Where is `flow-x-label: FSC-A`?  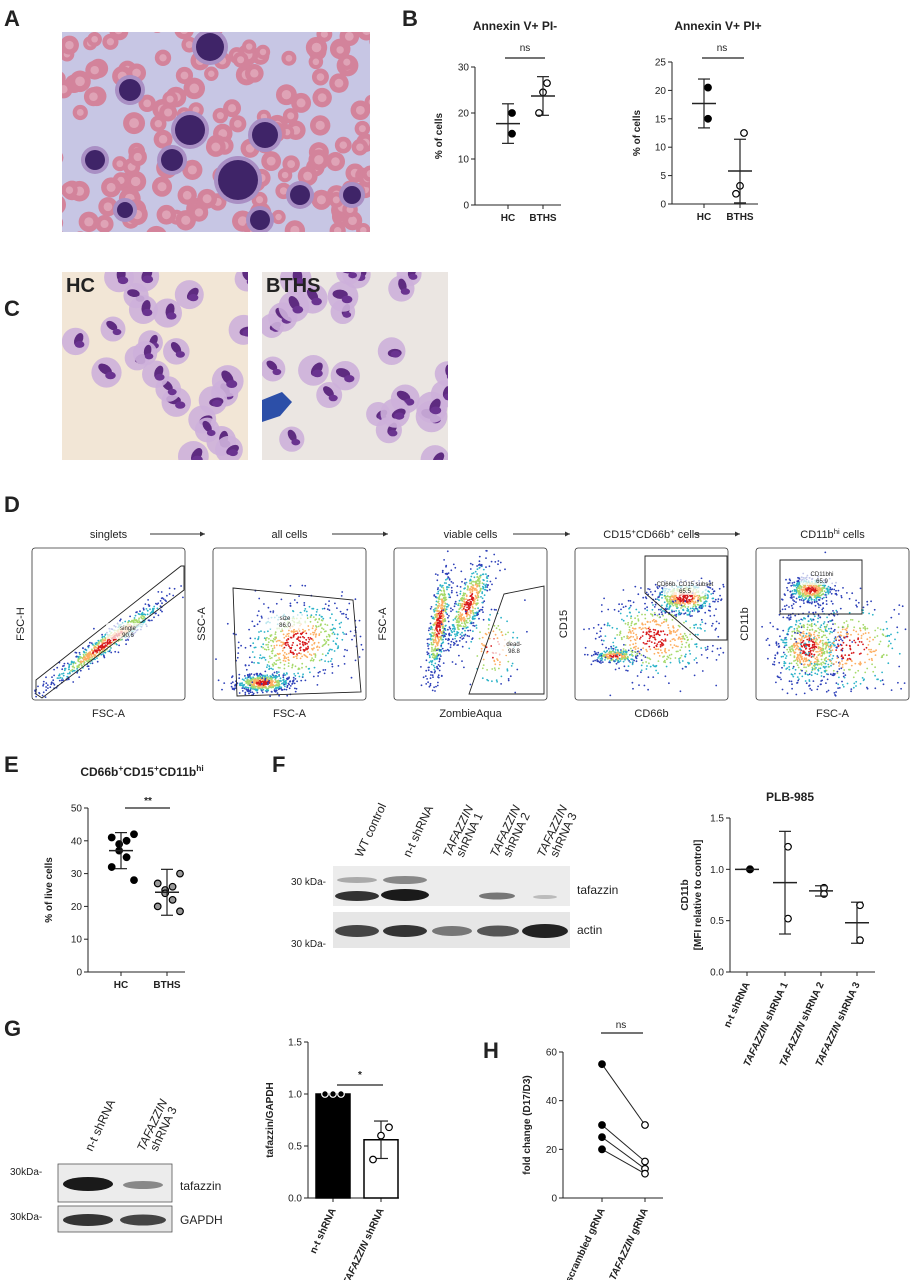 flow-x-label: FSC-A is located at coordinates (290, 714).